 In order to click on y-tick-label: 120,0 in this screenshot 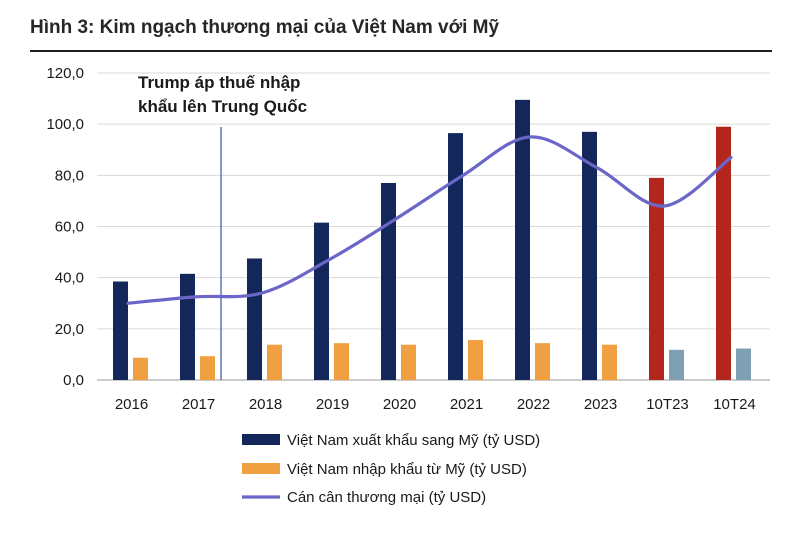, I will do `click(65, 73)`.